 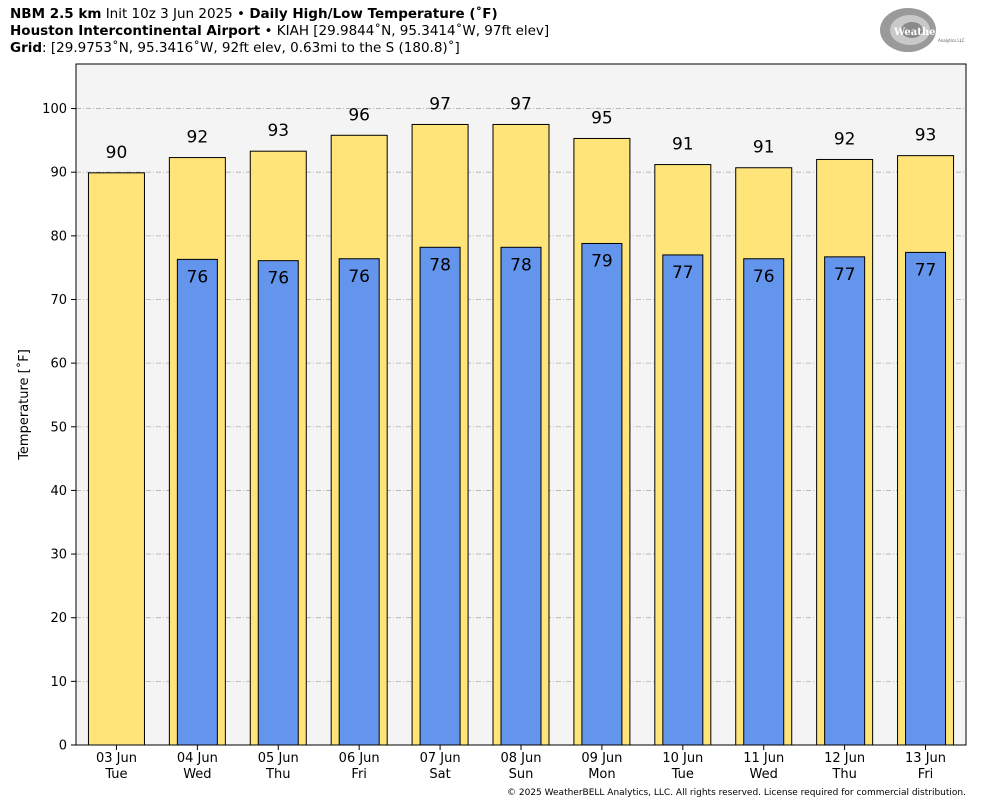 What do you see at coordinates (359, 115) in the screenshot?
I see `high-temp-label: 96` at bounding box center [359, 115].